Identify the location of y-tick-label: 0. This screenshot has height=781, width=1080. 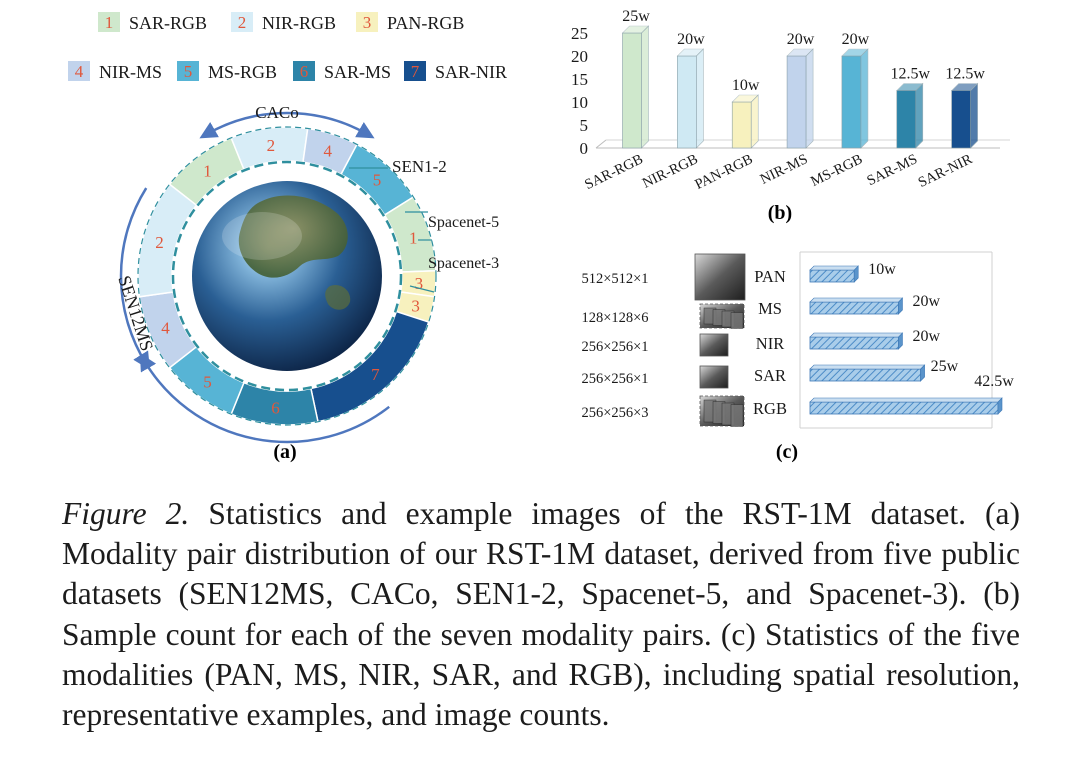
(584, 148).